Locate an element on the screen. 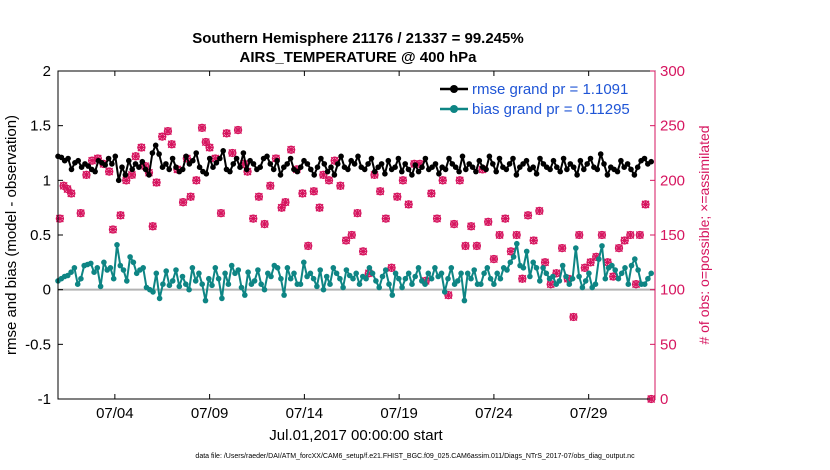 The height and width of the screenshot is (470, 830). y-tick-label: -1 is located at coordinates (44, 399).